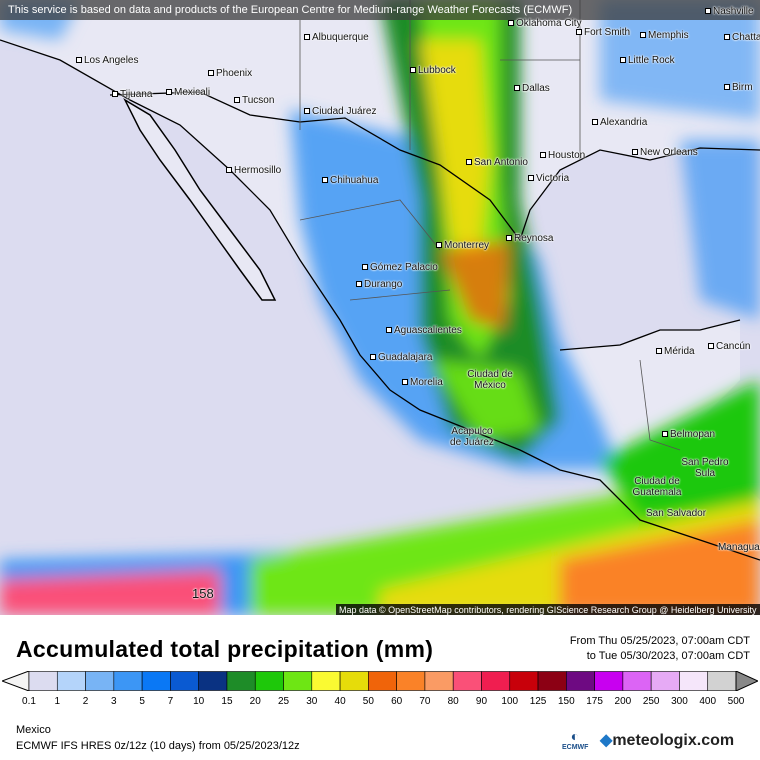  Describe the element at coordinates (462, 245) in the screenshot. I see `city-label: Monterrey` at that location.